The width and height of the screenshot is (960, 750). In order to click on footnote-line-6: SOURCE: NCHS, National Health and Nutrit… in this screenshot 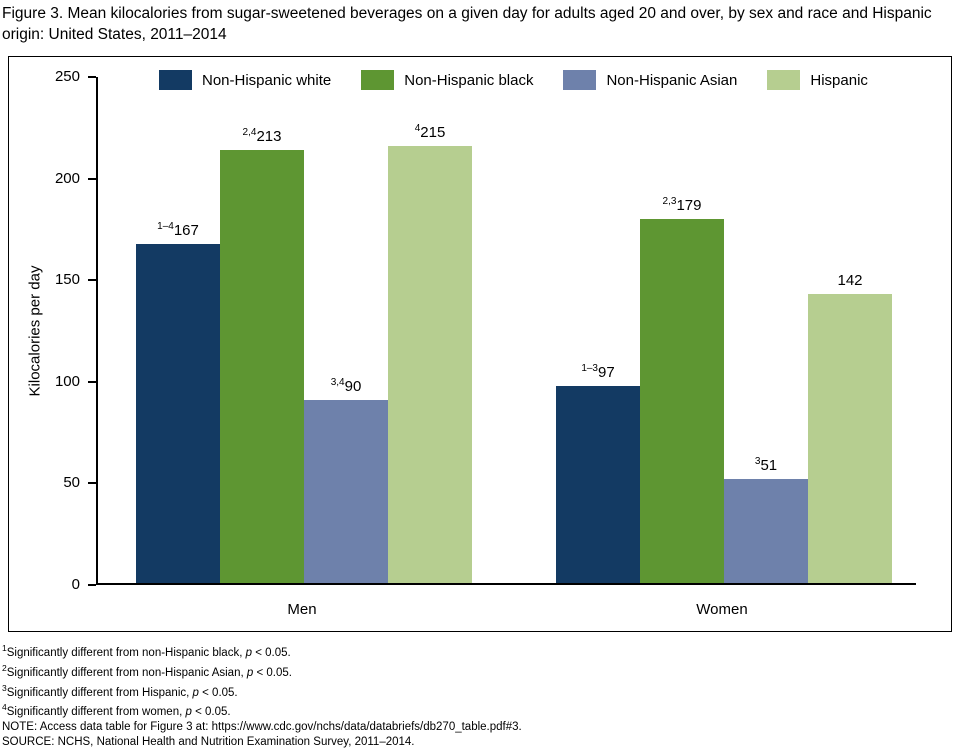, I will do `click(208, 742)`.